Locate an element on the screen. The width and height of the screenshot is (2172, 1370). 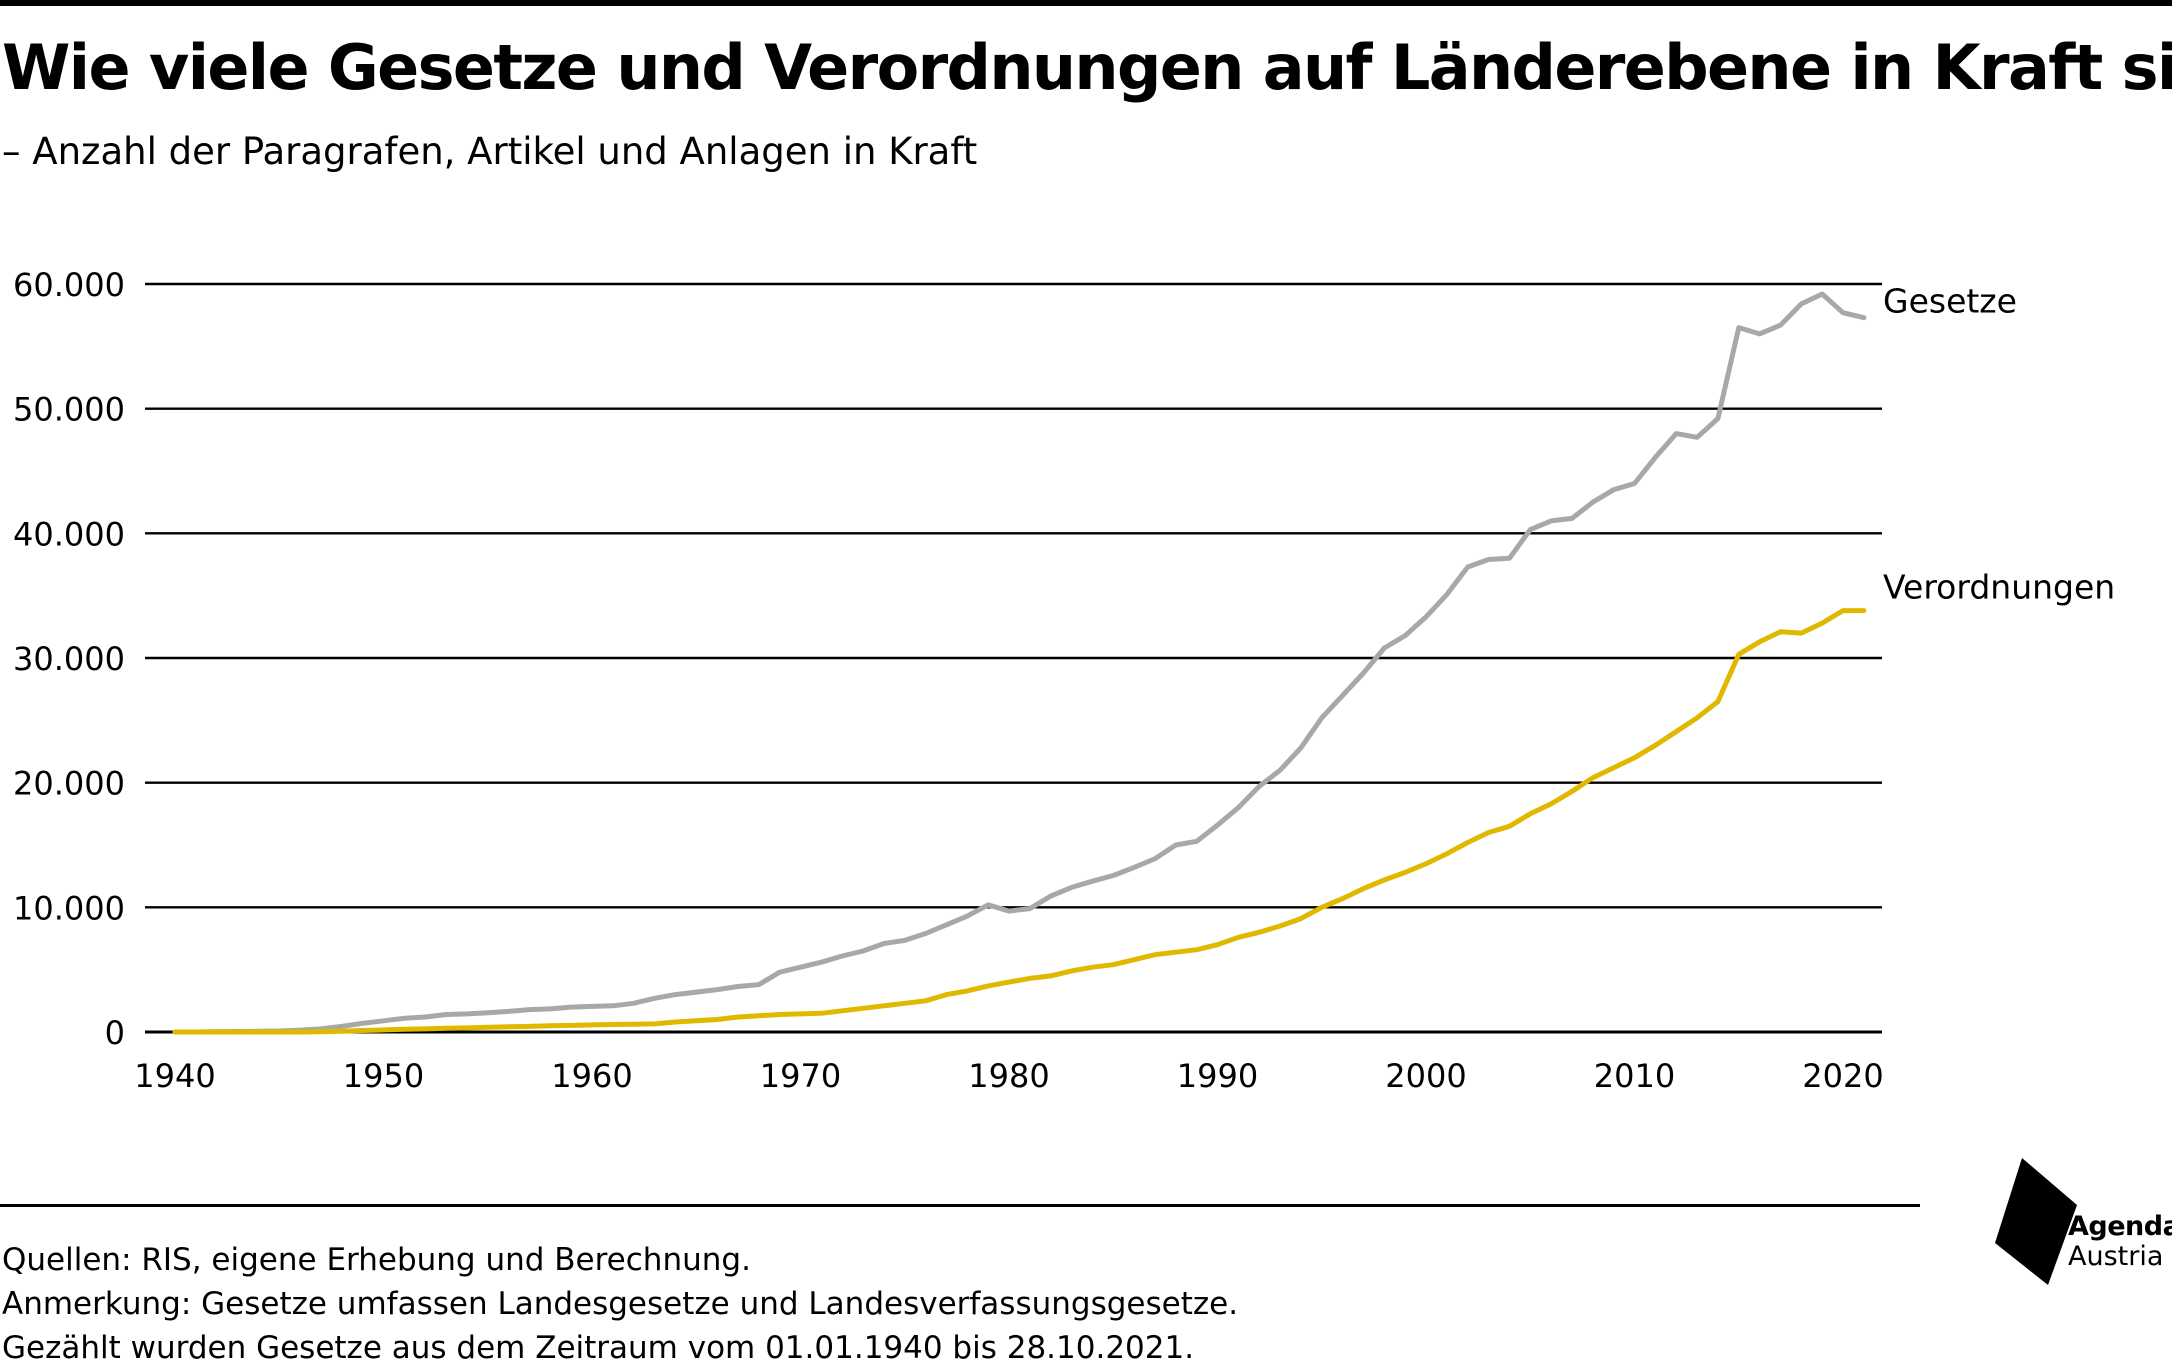
x-tick-label: 1950 is located at coordinates (383, 1076).